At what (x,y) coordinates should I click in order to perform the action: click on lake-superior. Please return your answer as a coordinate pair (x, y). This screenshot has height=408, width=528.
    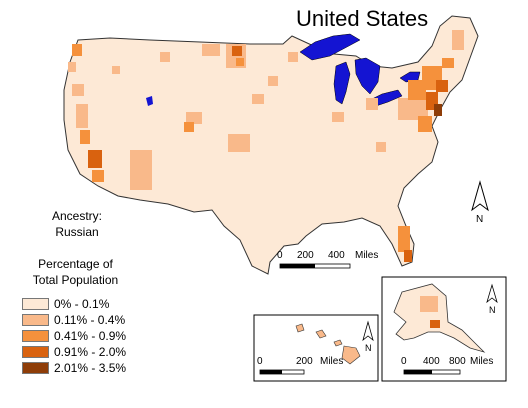
    Looking at the image, I should click on (330, 47).